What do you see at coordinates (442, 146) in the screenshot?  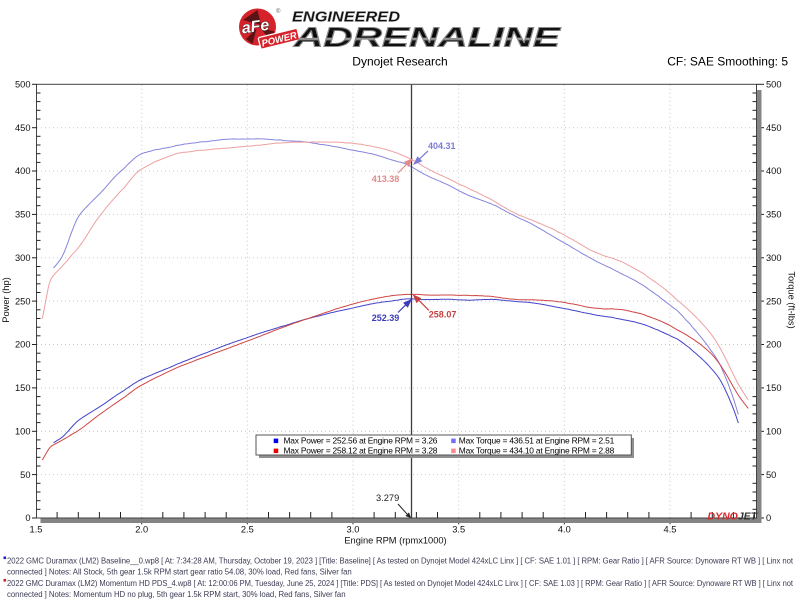 I see `svg-text: 404.31` at bounding box center [442, 146].